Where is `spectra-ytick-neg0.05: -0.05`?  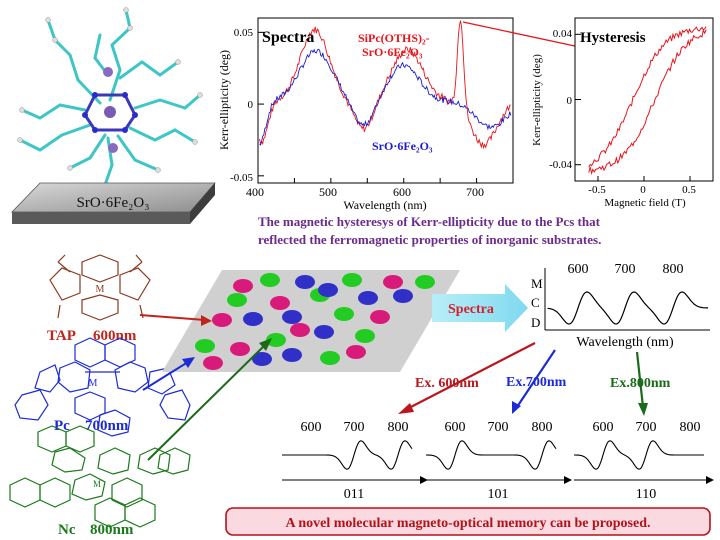 spectra-ytick-neg0.05: -0.05 is located at coordinates (241, 178).